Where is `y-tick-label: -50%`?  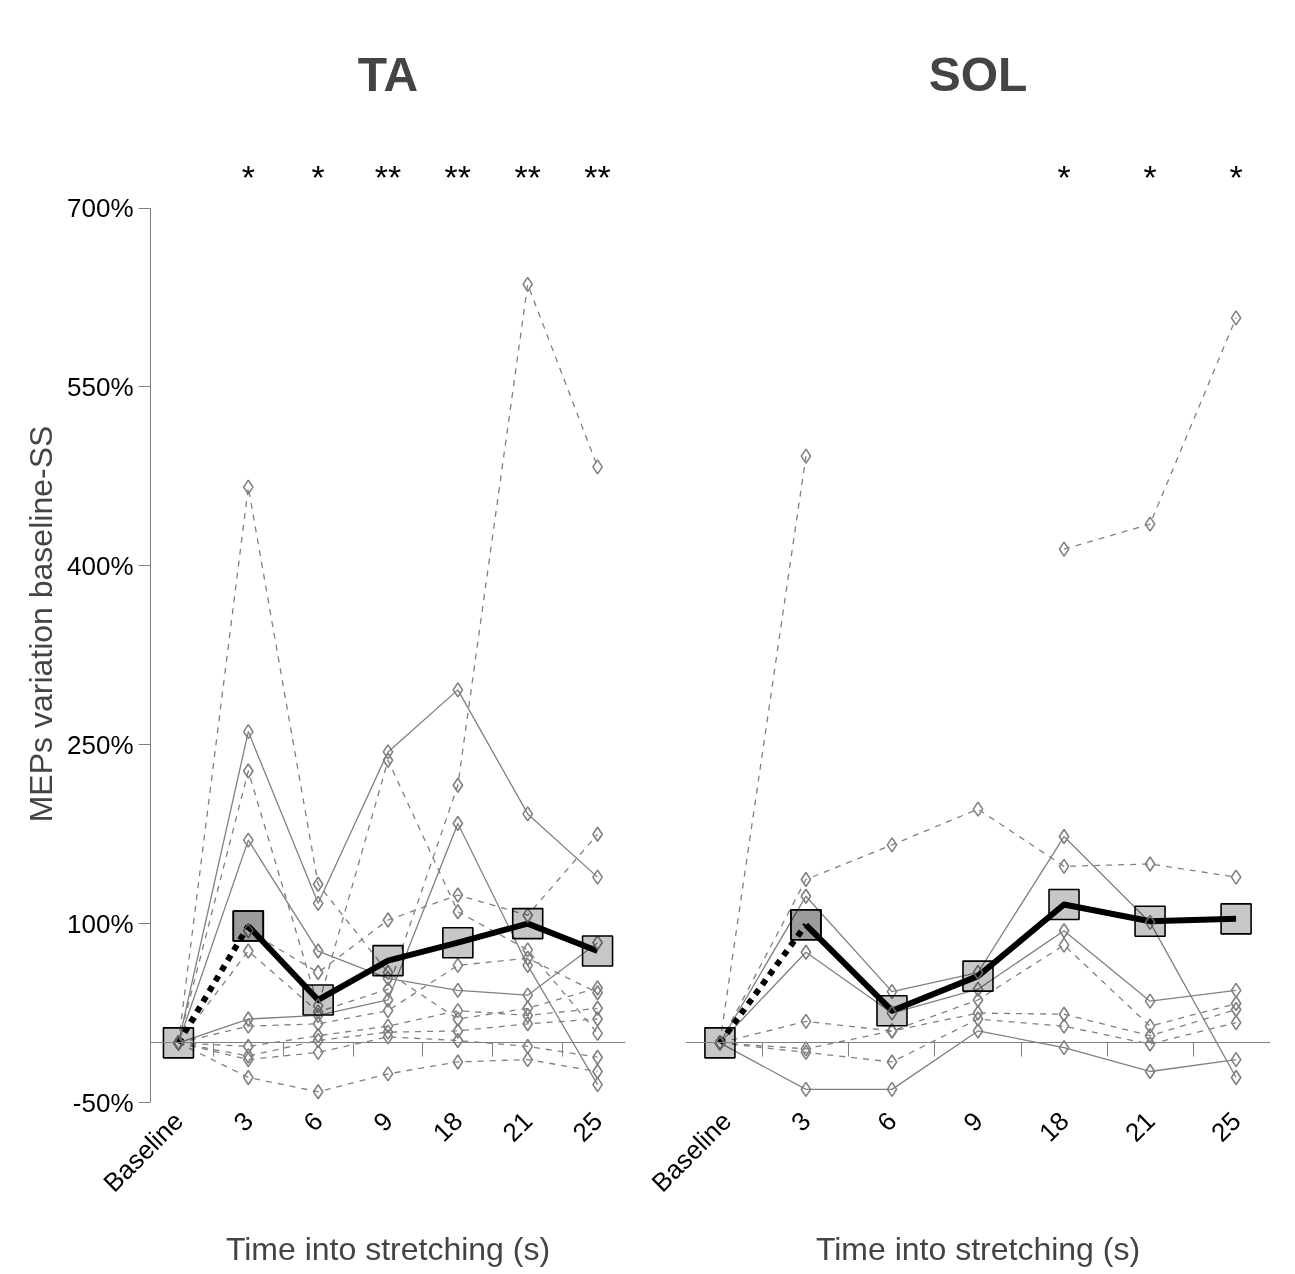 y-tick-label: -50% is located at coordinates (103, 1102).